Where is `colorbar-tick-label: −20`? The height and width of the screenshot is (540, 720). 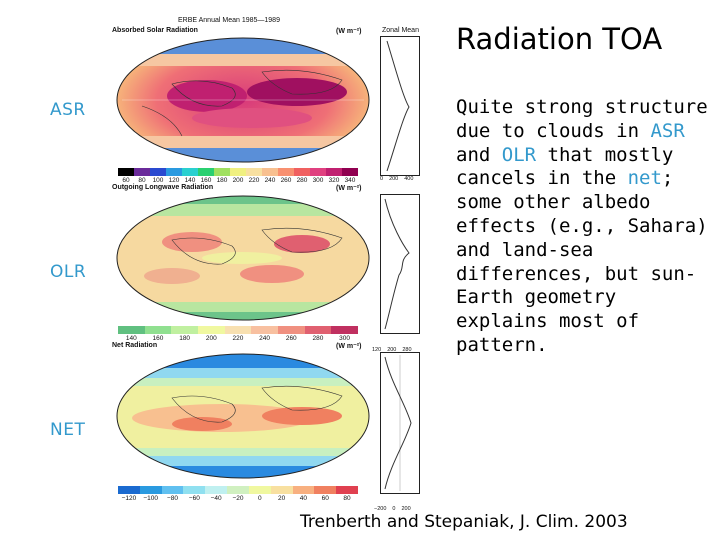 colorbar-tick-label: −20 is located at coordinates (238, 498).